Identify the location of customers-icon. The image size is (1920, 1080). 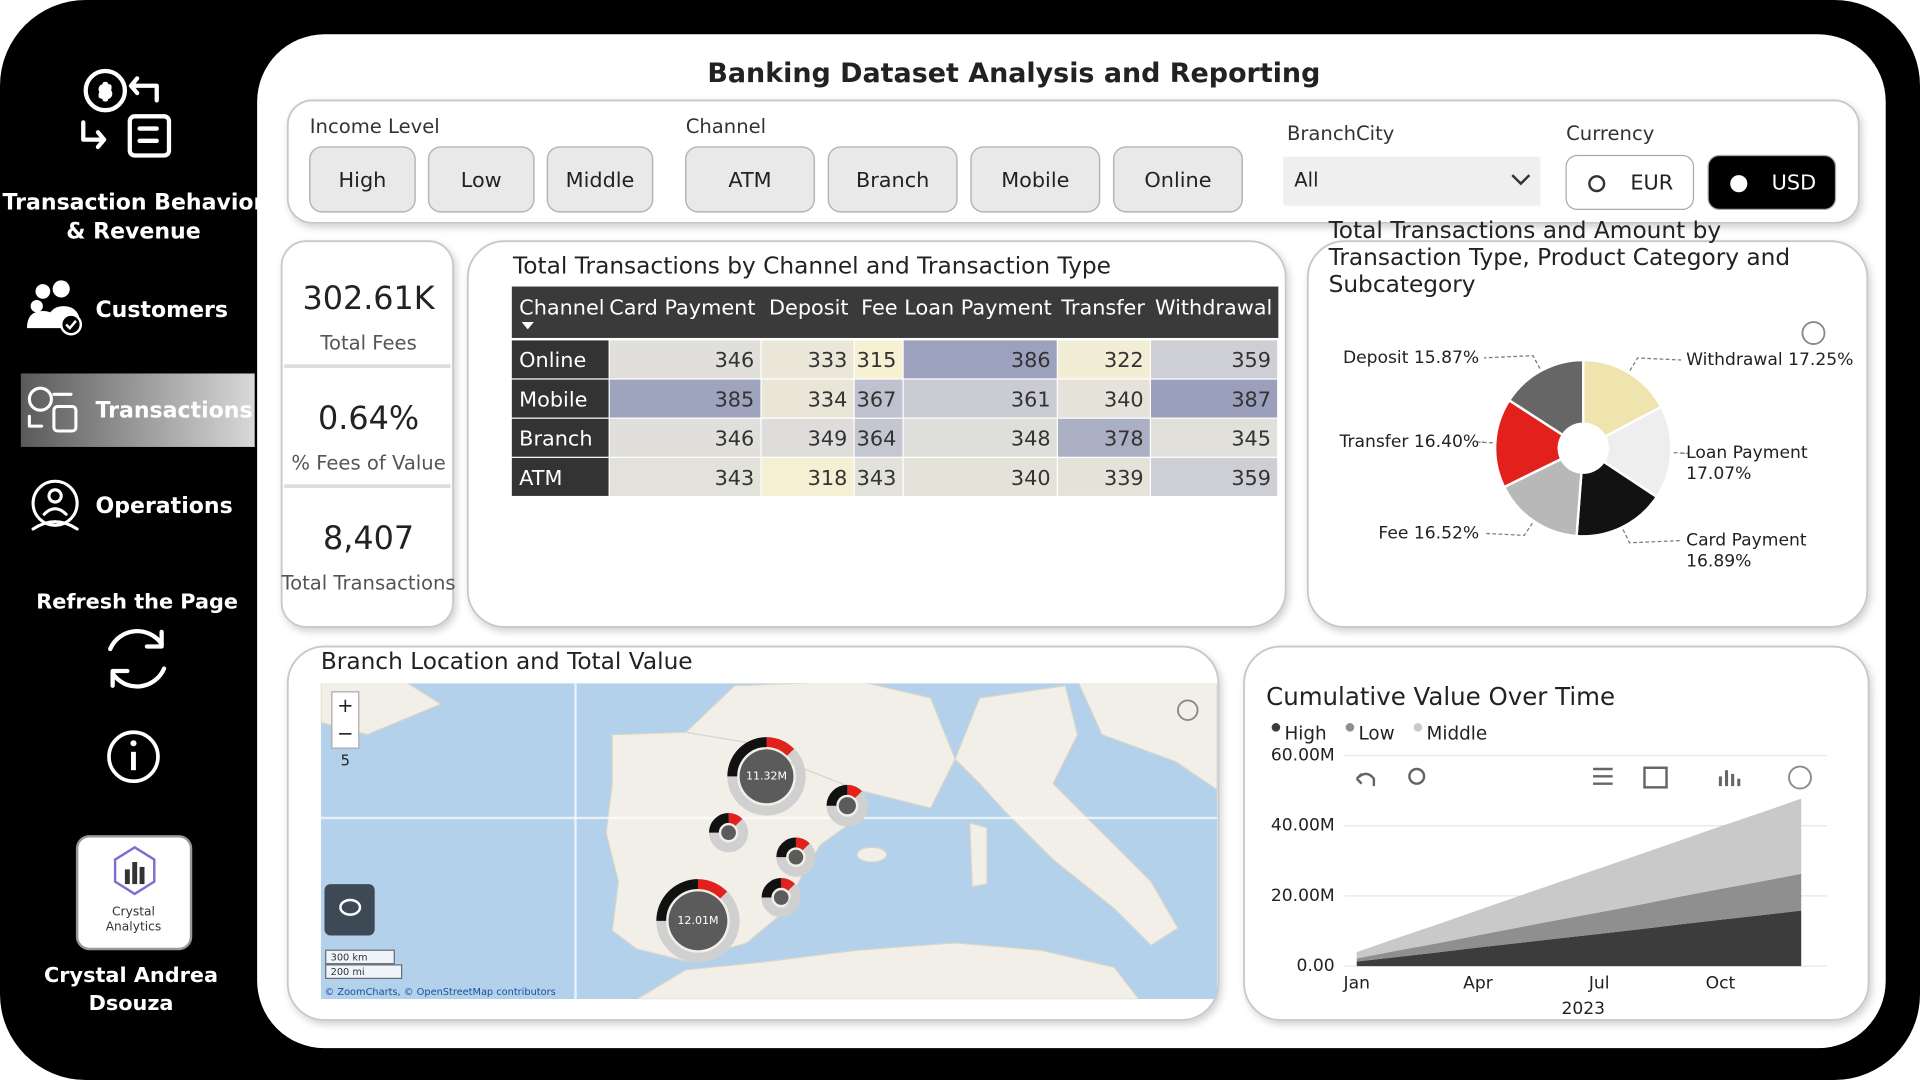
(54, 308).